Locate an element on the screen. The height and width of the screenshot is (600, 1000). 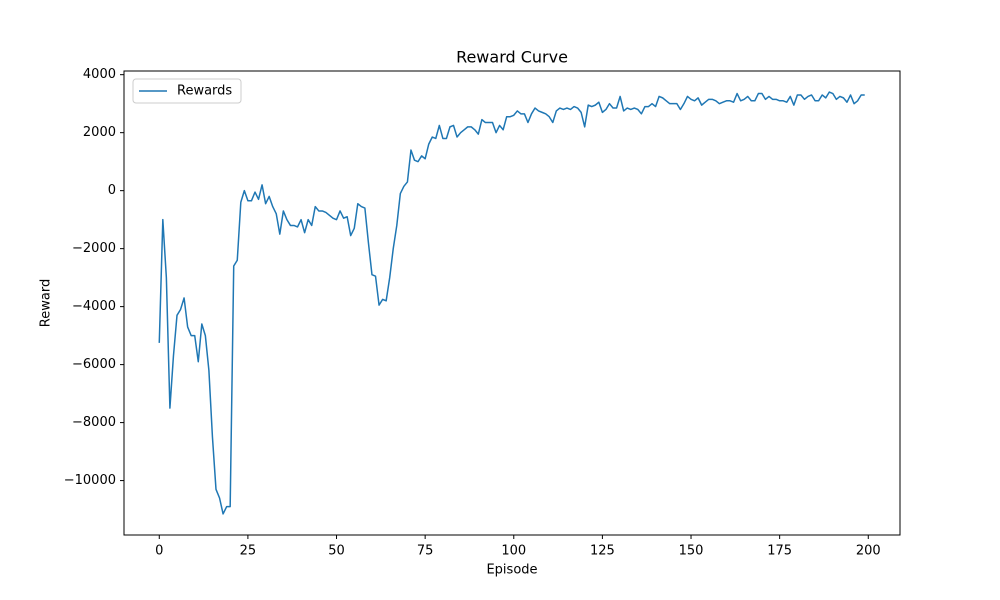
x-tick-label: 200 is located at coordinates (868, 551).